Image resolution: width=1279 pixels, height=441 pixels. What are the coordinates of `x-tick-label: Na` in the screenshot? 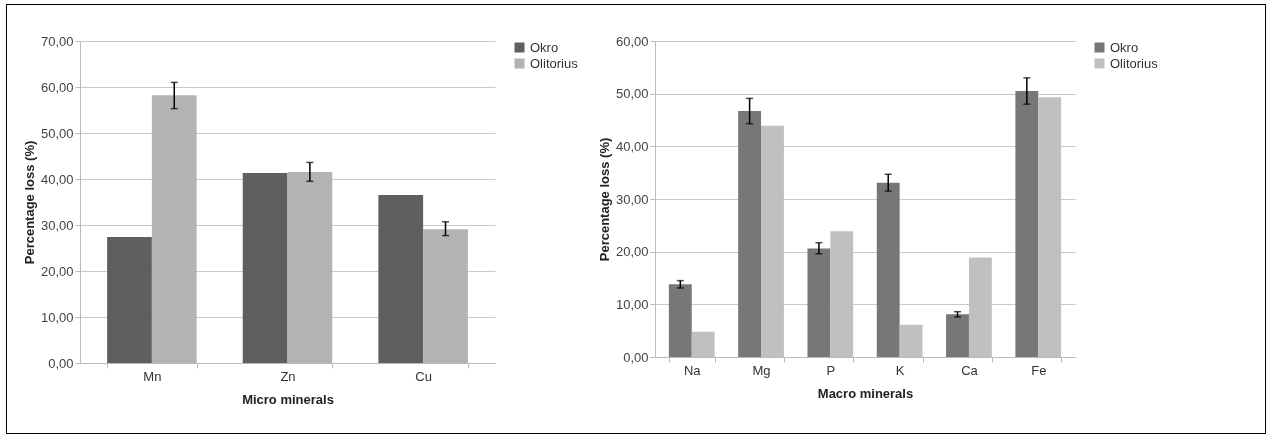 It's located at (692, 370).